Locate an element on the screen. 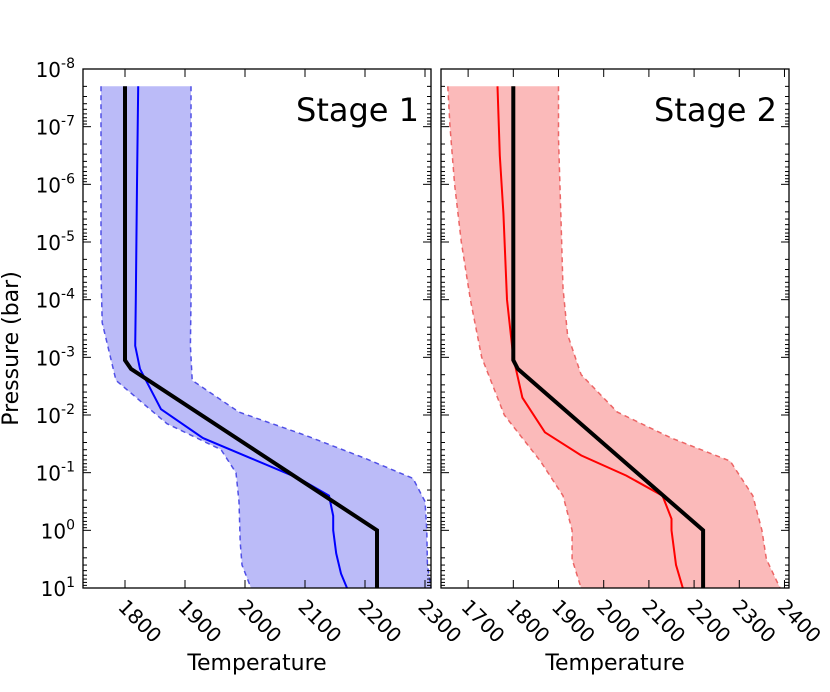 This screenshot has width=830, height=692. right-x-tick-label: 2000 is located at coordinates (618, 621).